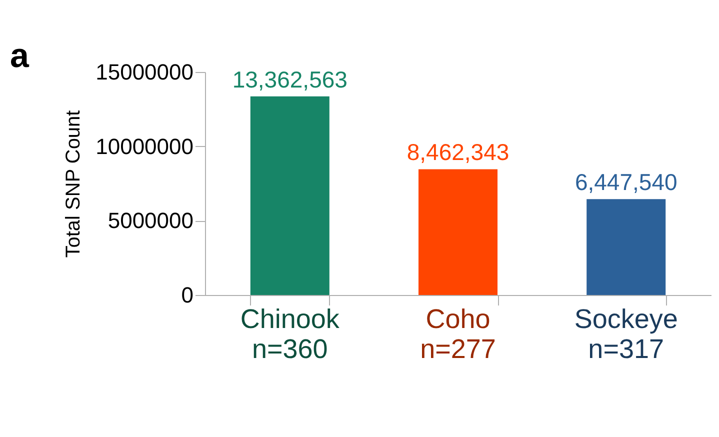 The image size is (719, 437). Describe the element at coordinates (458, 152) in the screenshot. I see `data-label: 8,462,343` at that location.